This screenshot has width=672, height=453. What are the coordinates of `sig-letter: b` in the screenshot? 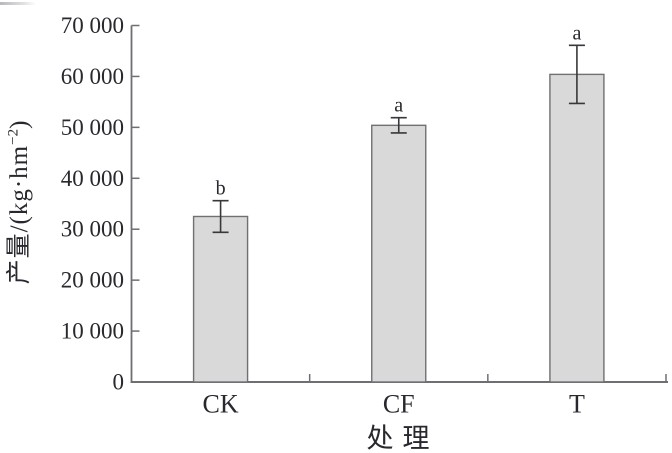 It's located at (221, 189).